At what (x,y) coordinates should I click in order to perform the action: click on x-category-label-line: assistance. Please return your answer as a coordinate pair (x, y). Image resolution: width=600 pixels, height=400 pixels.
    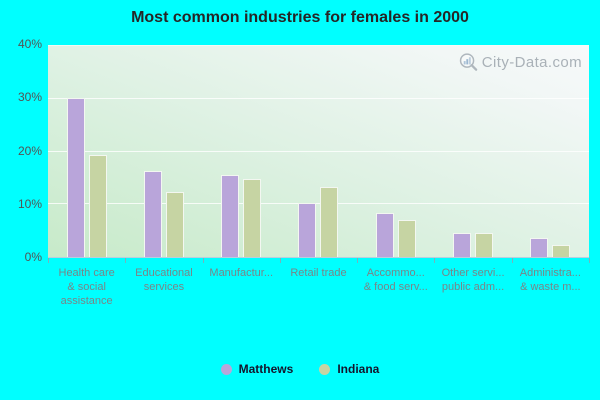
    Looking at the image, I should click on (86, 301).